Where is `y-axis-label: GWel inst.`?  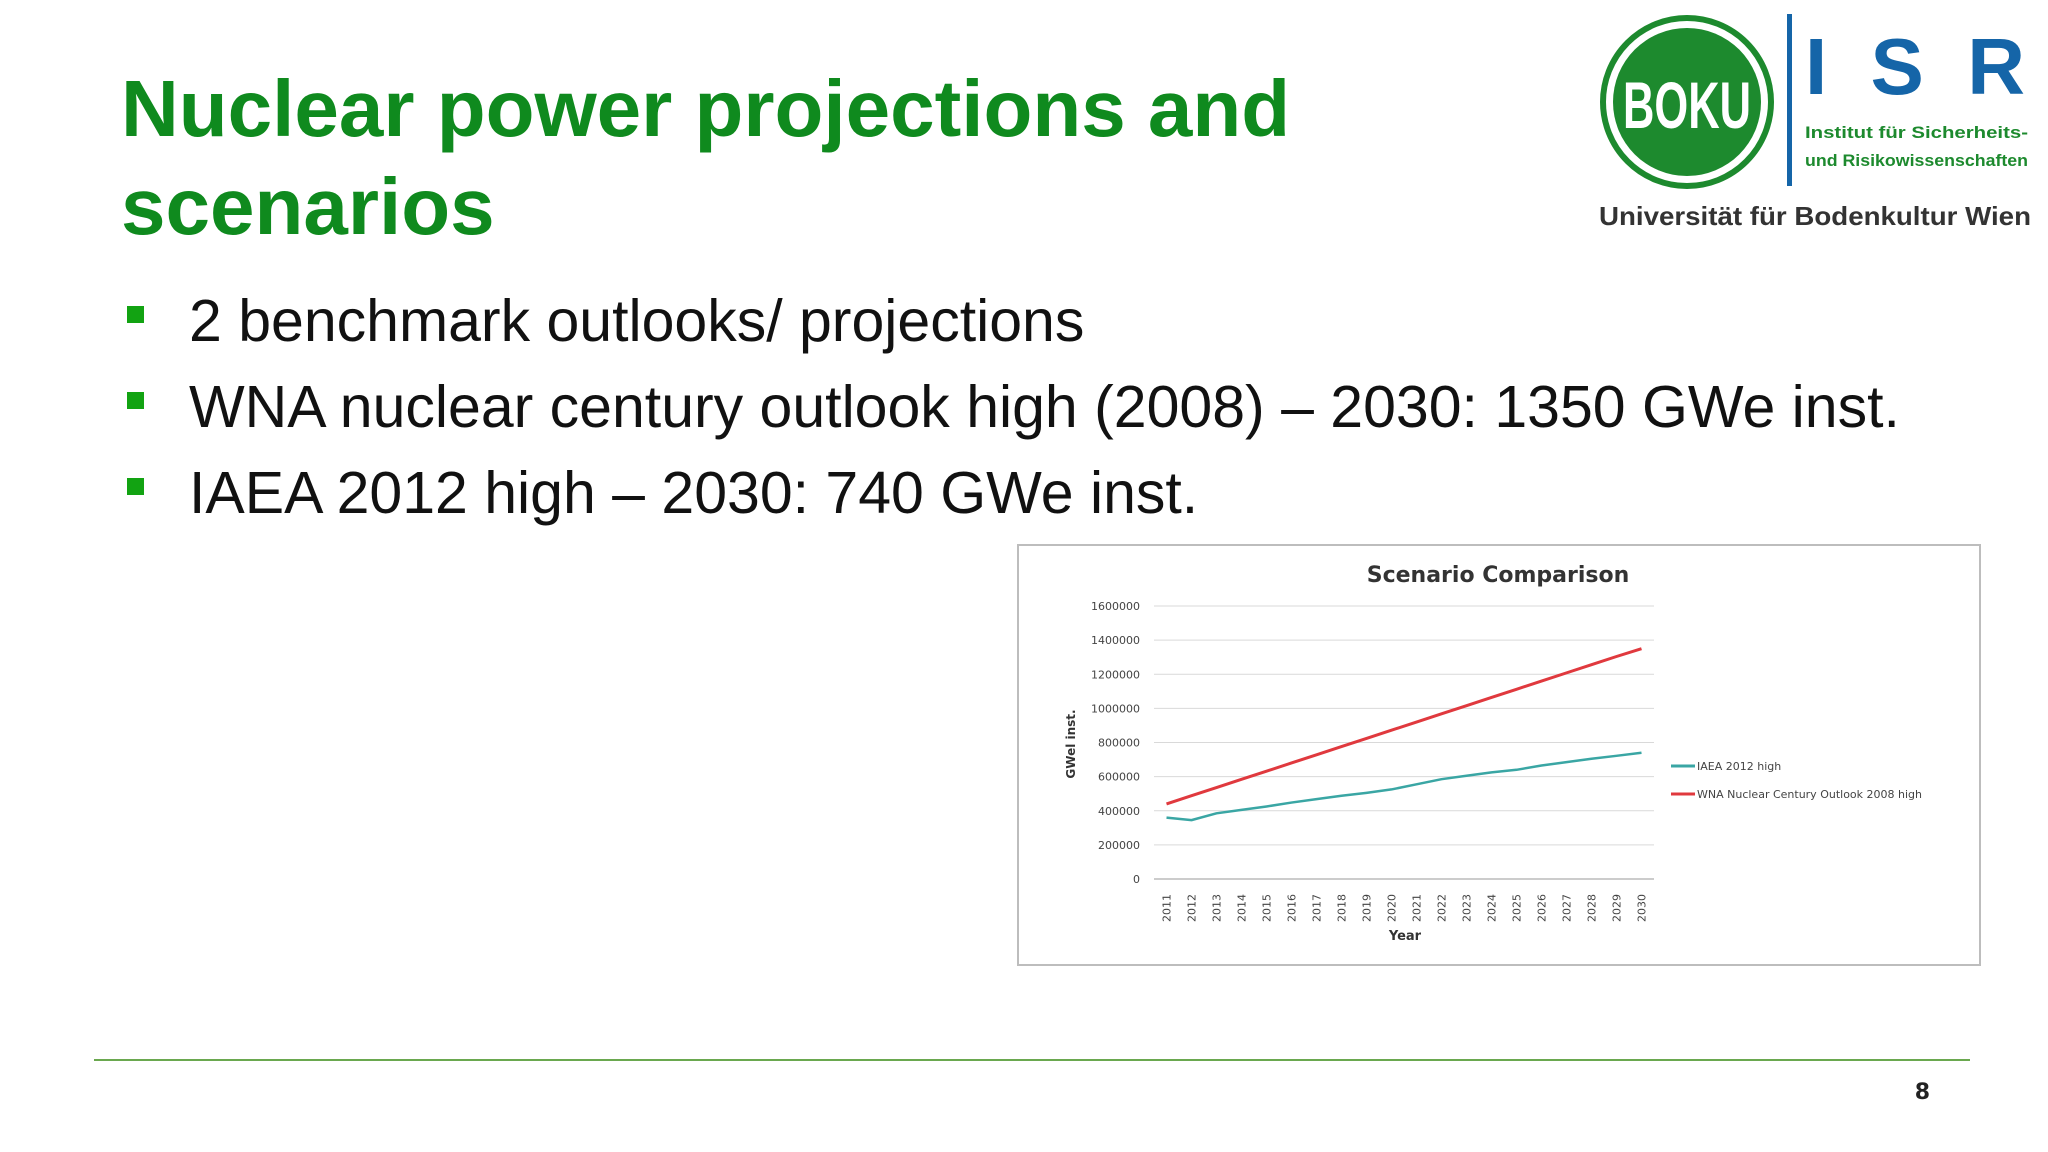 y-axis-label: GWel inst. is located at coordinates (1071, 743).